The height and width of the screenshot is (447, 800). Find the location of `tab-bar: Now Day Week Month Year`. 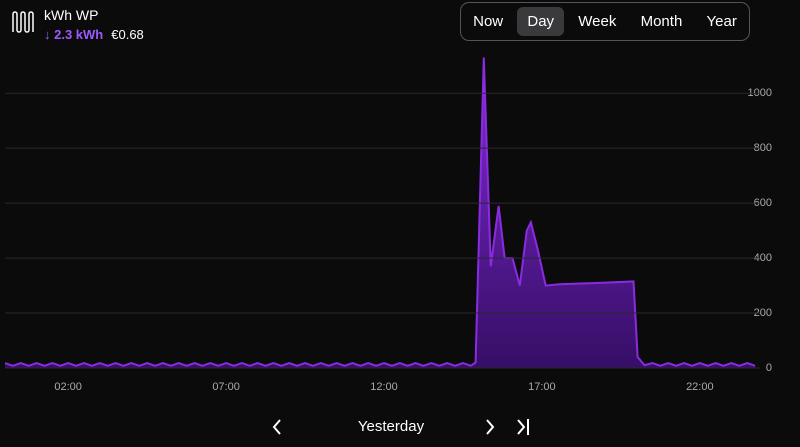

tab-bar: Now Day Week Month Year is located at coordinates (605, 21).